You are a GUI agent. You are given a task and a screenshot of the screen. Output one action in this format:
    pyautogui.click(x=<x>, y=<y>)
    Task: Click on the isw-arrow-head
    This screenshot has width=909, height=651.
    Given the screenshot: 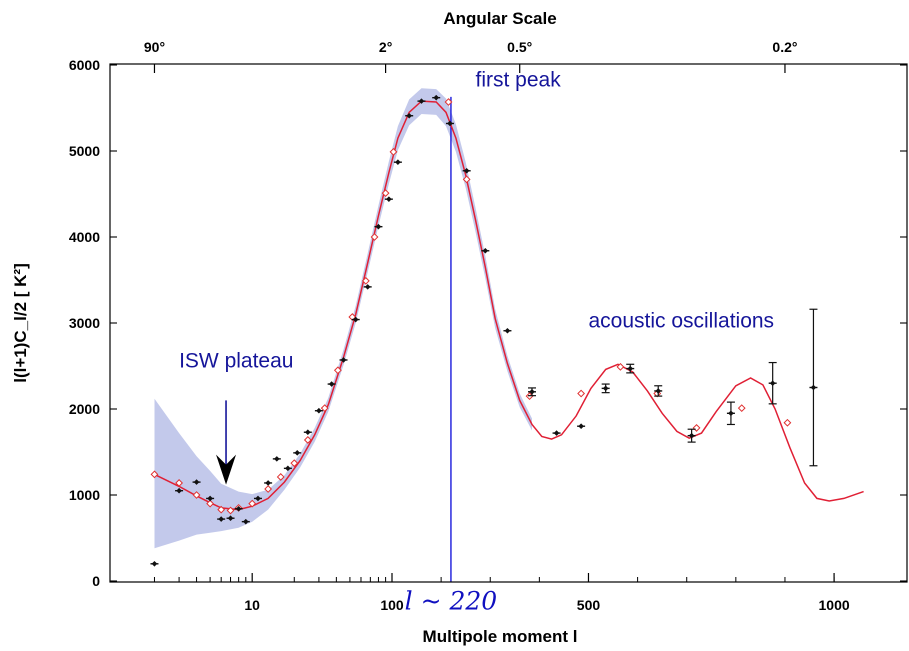 What is the action you would take?
    pyautogui.click(x=226, y=469)
    